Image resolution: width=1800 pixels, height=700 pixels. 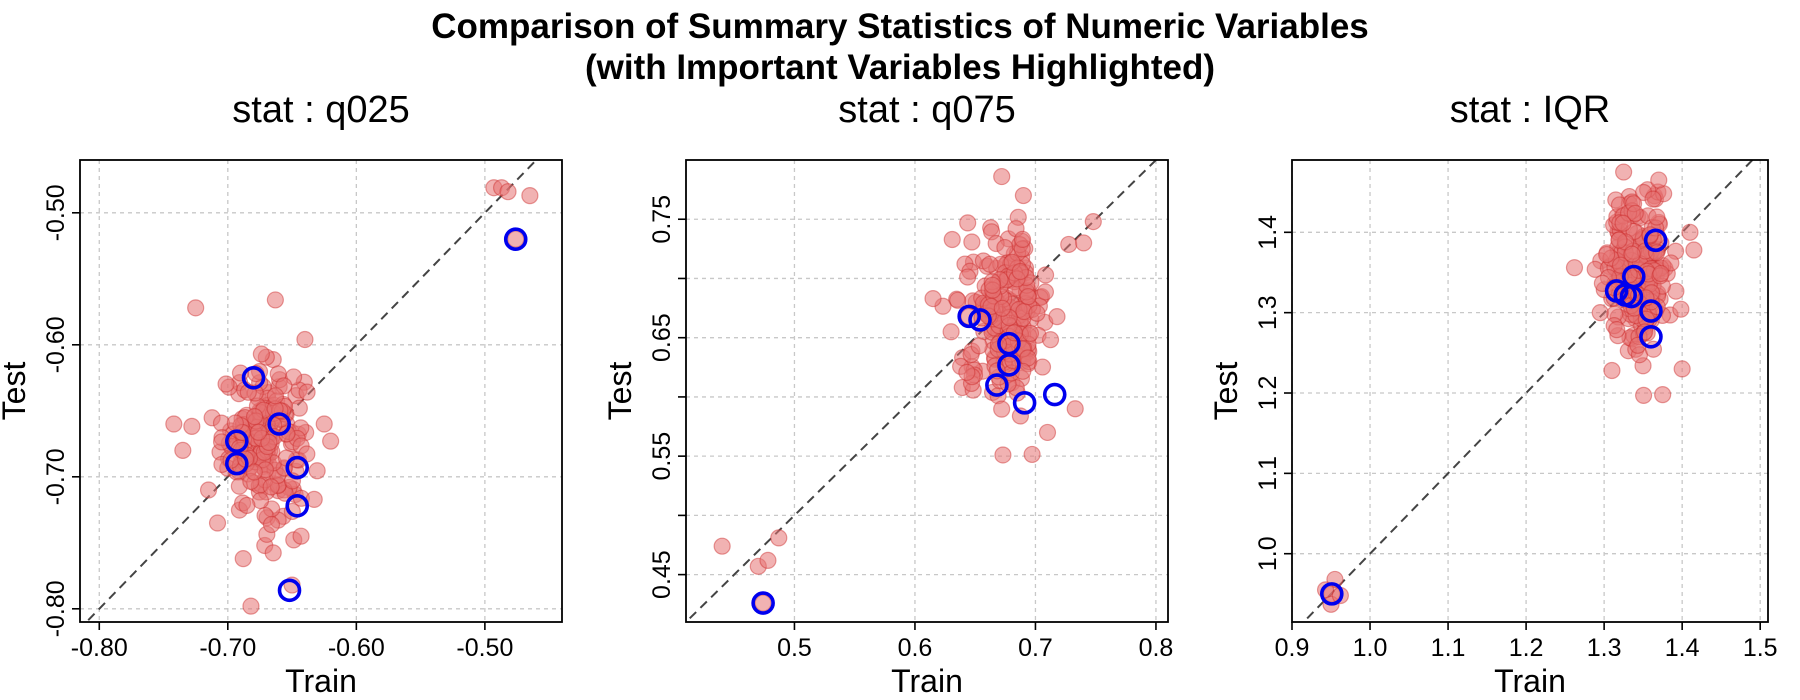 What do you see at coordinates (56, 212) in the screenshot?
I see `y-tick-label: -0.50` at bounding box center [56, 212].